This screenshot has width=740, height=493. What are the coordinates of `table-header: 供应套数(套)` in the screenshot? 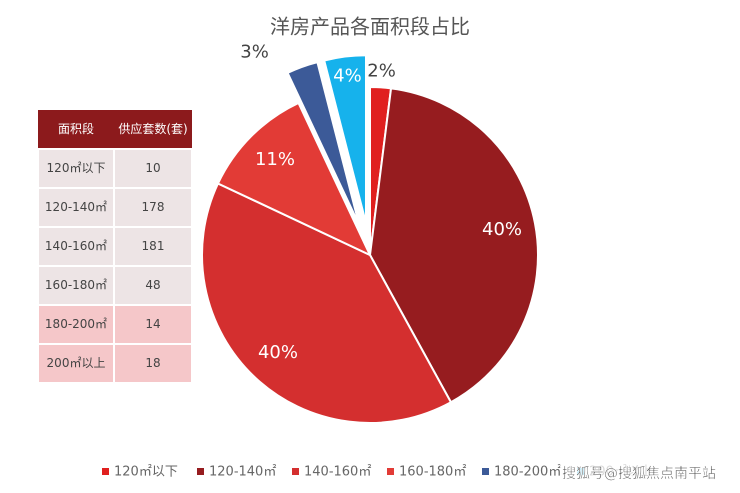 It's located at (152, 128).